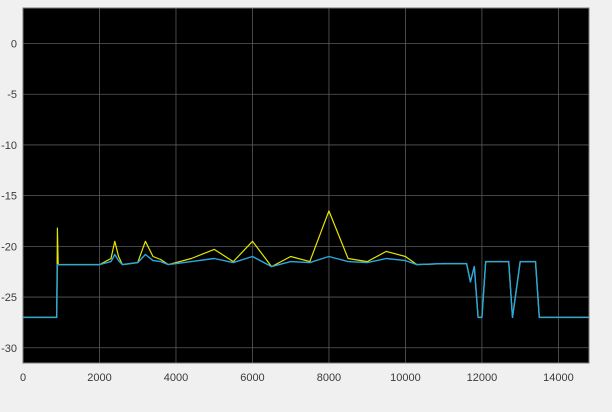 Image resolution: width=612 pixels, height=412 pixels. Describe the element at coordinates (405, 378) in the screenshot. I see `x-tick-label: 10000` at that location.